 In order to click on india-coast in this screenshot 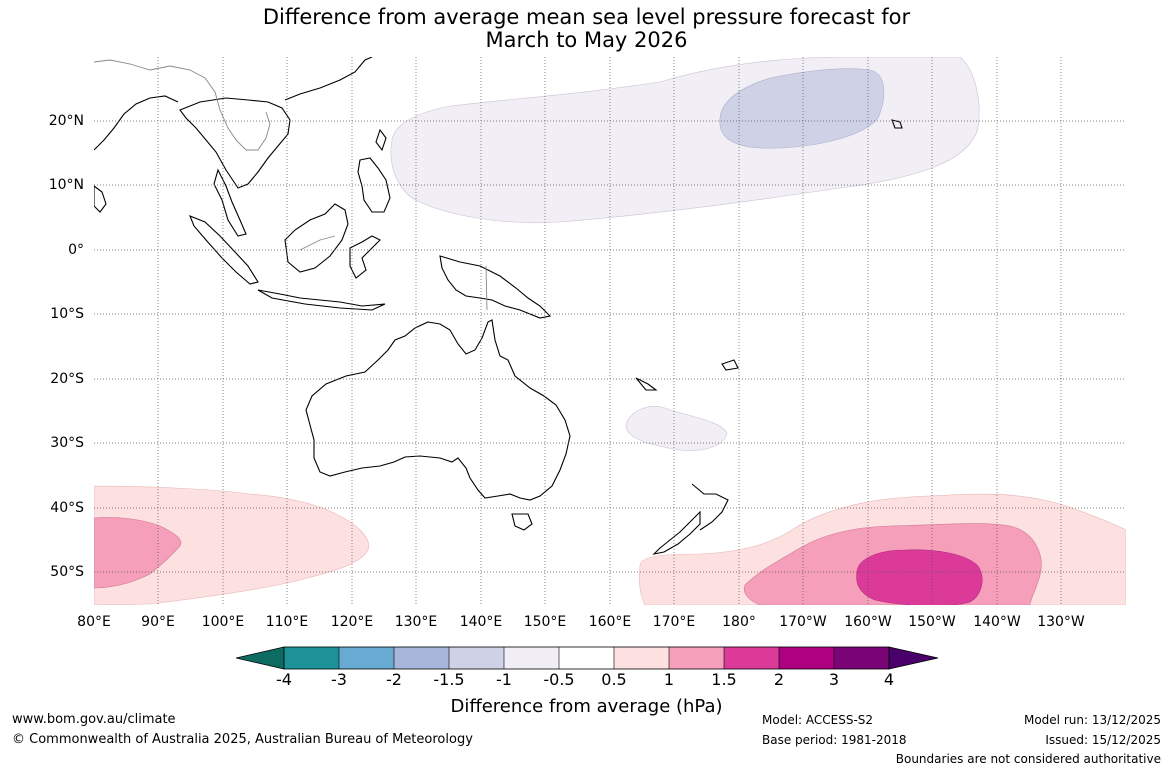, I will do `click(136, 123)`.